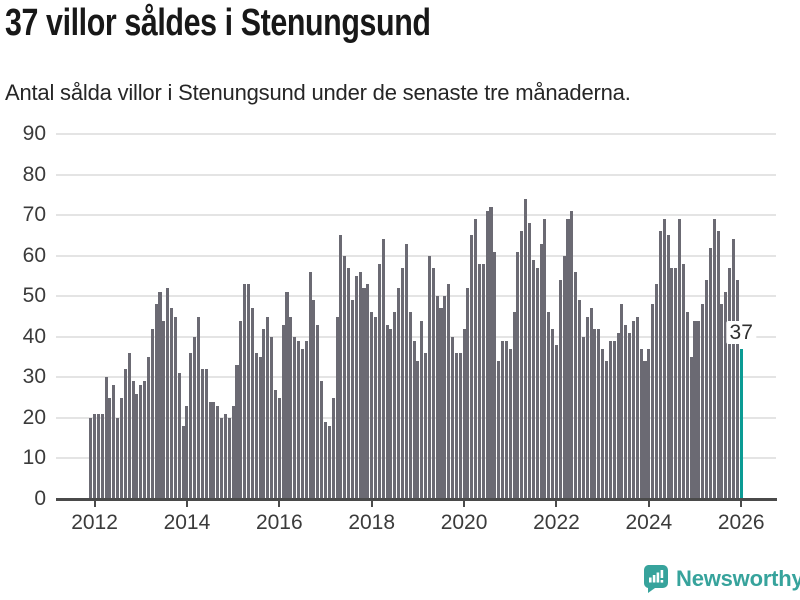 This screenshot has height=600, width=800. I want to click on x-tick-label: 2026, so click(741, 522).